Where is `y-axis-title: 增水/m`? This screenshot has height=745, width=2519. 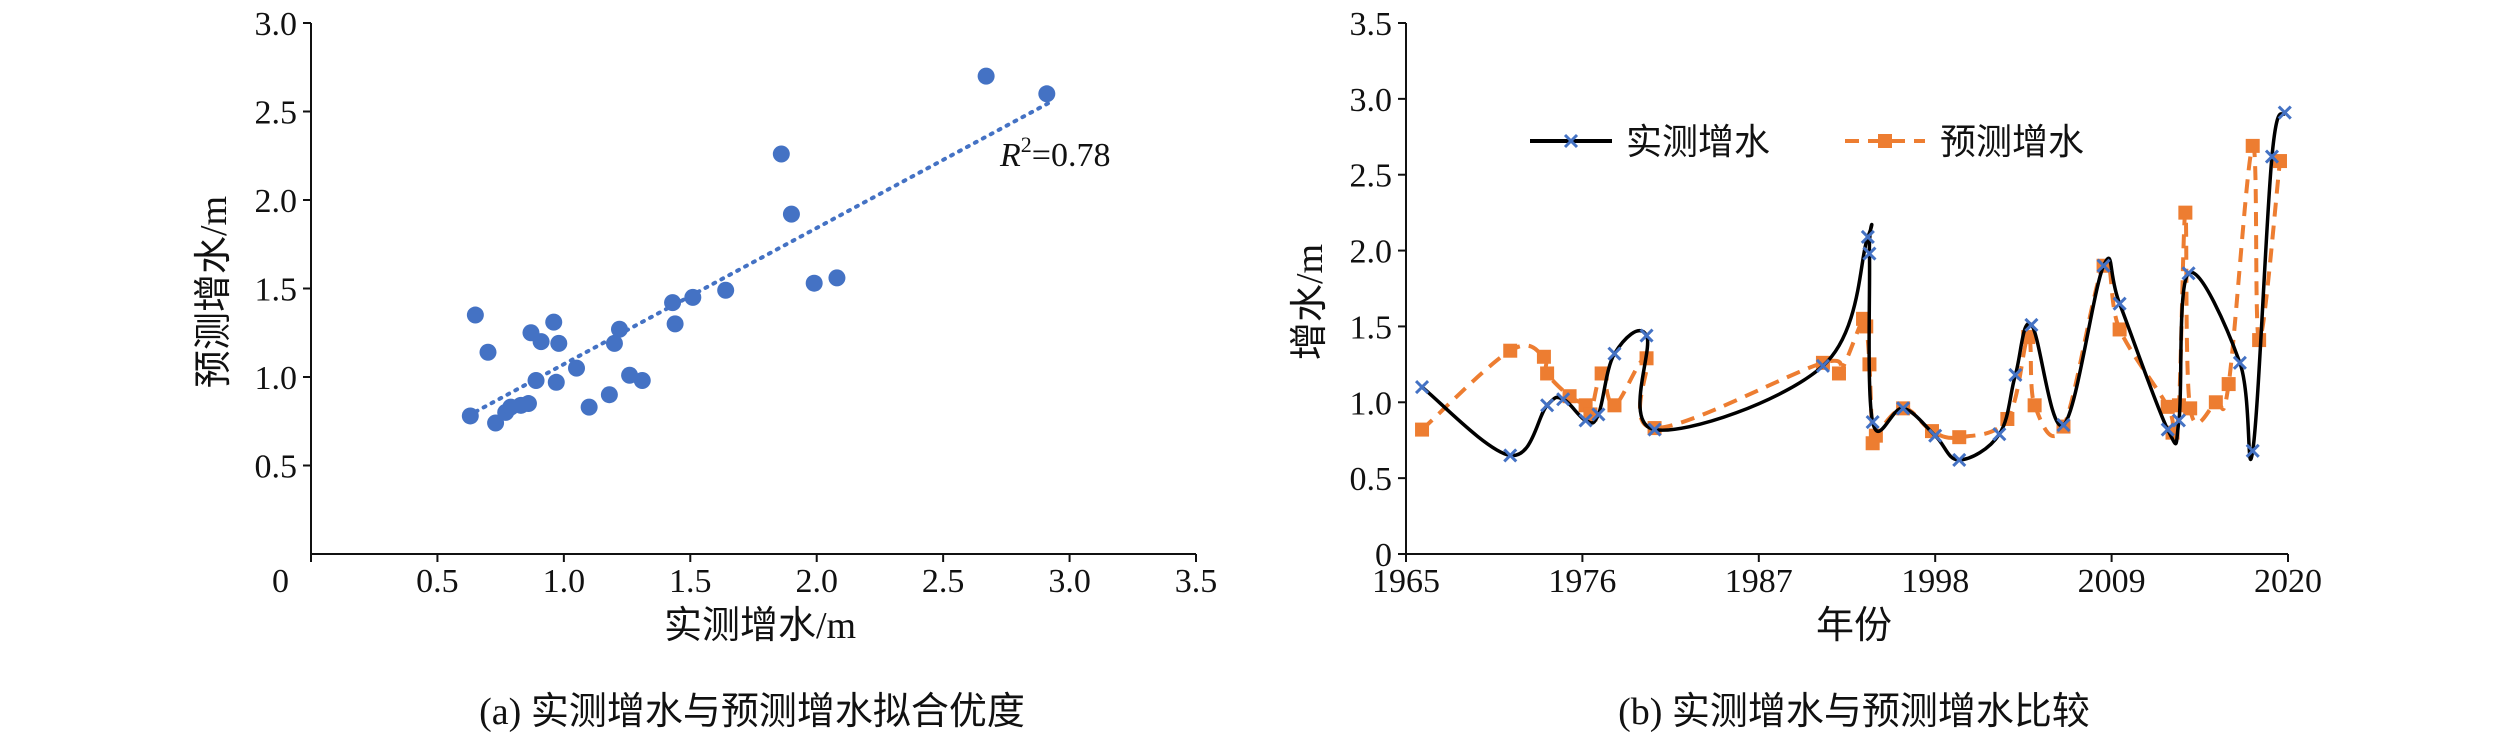
y-axis-title: 增水/m is located at coordinates (1310, 302).